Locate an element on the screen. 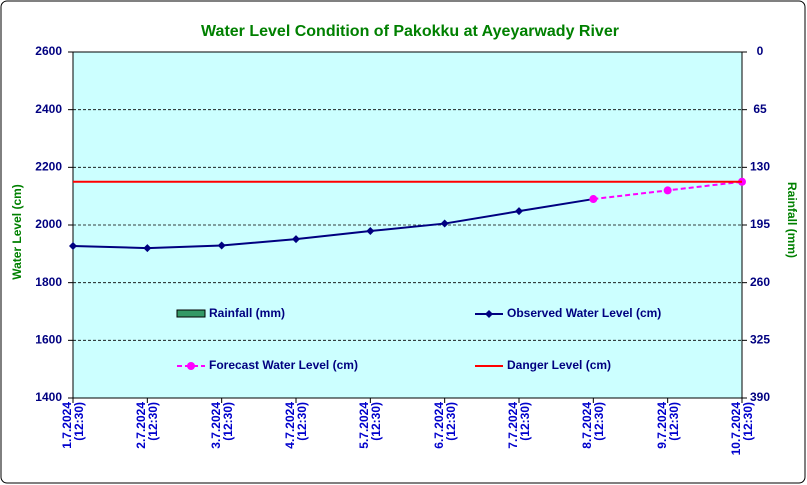 This screenshot has width=807, height=485. y-axis-label: Water Level (cm) is located at coordinates (17, 232).